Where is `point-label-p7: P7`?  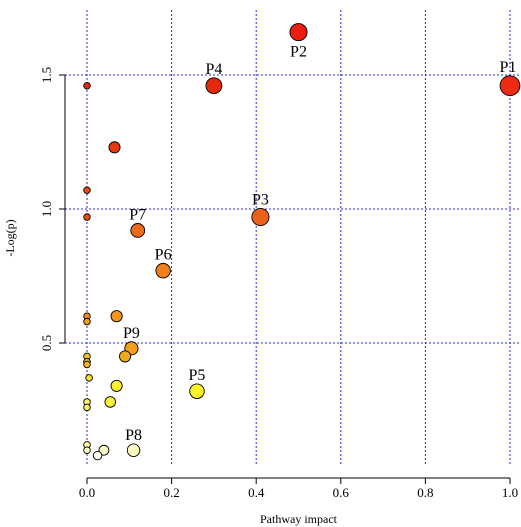 point-label-p7: P7 is located at coordinates (137, 215).